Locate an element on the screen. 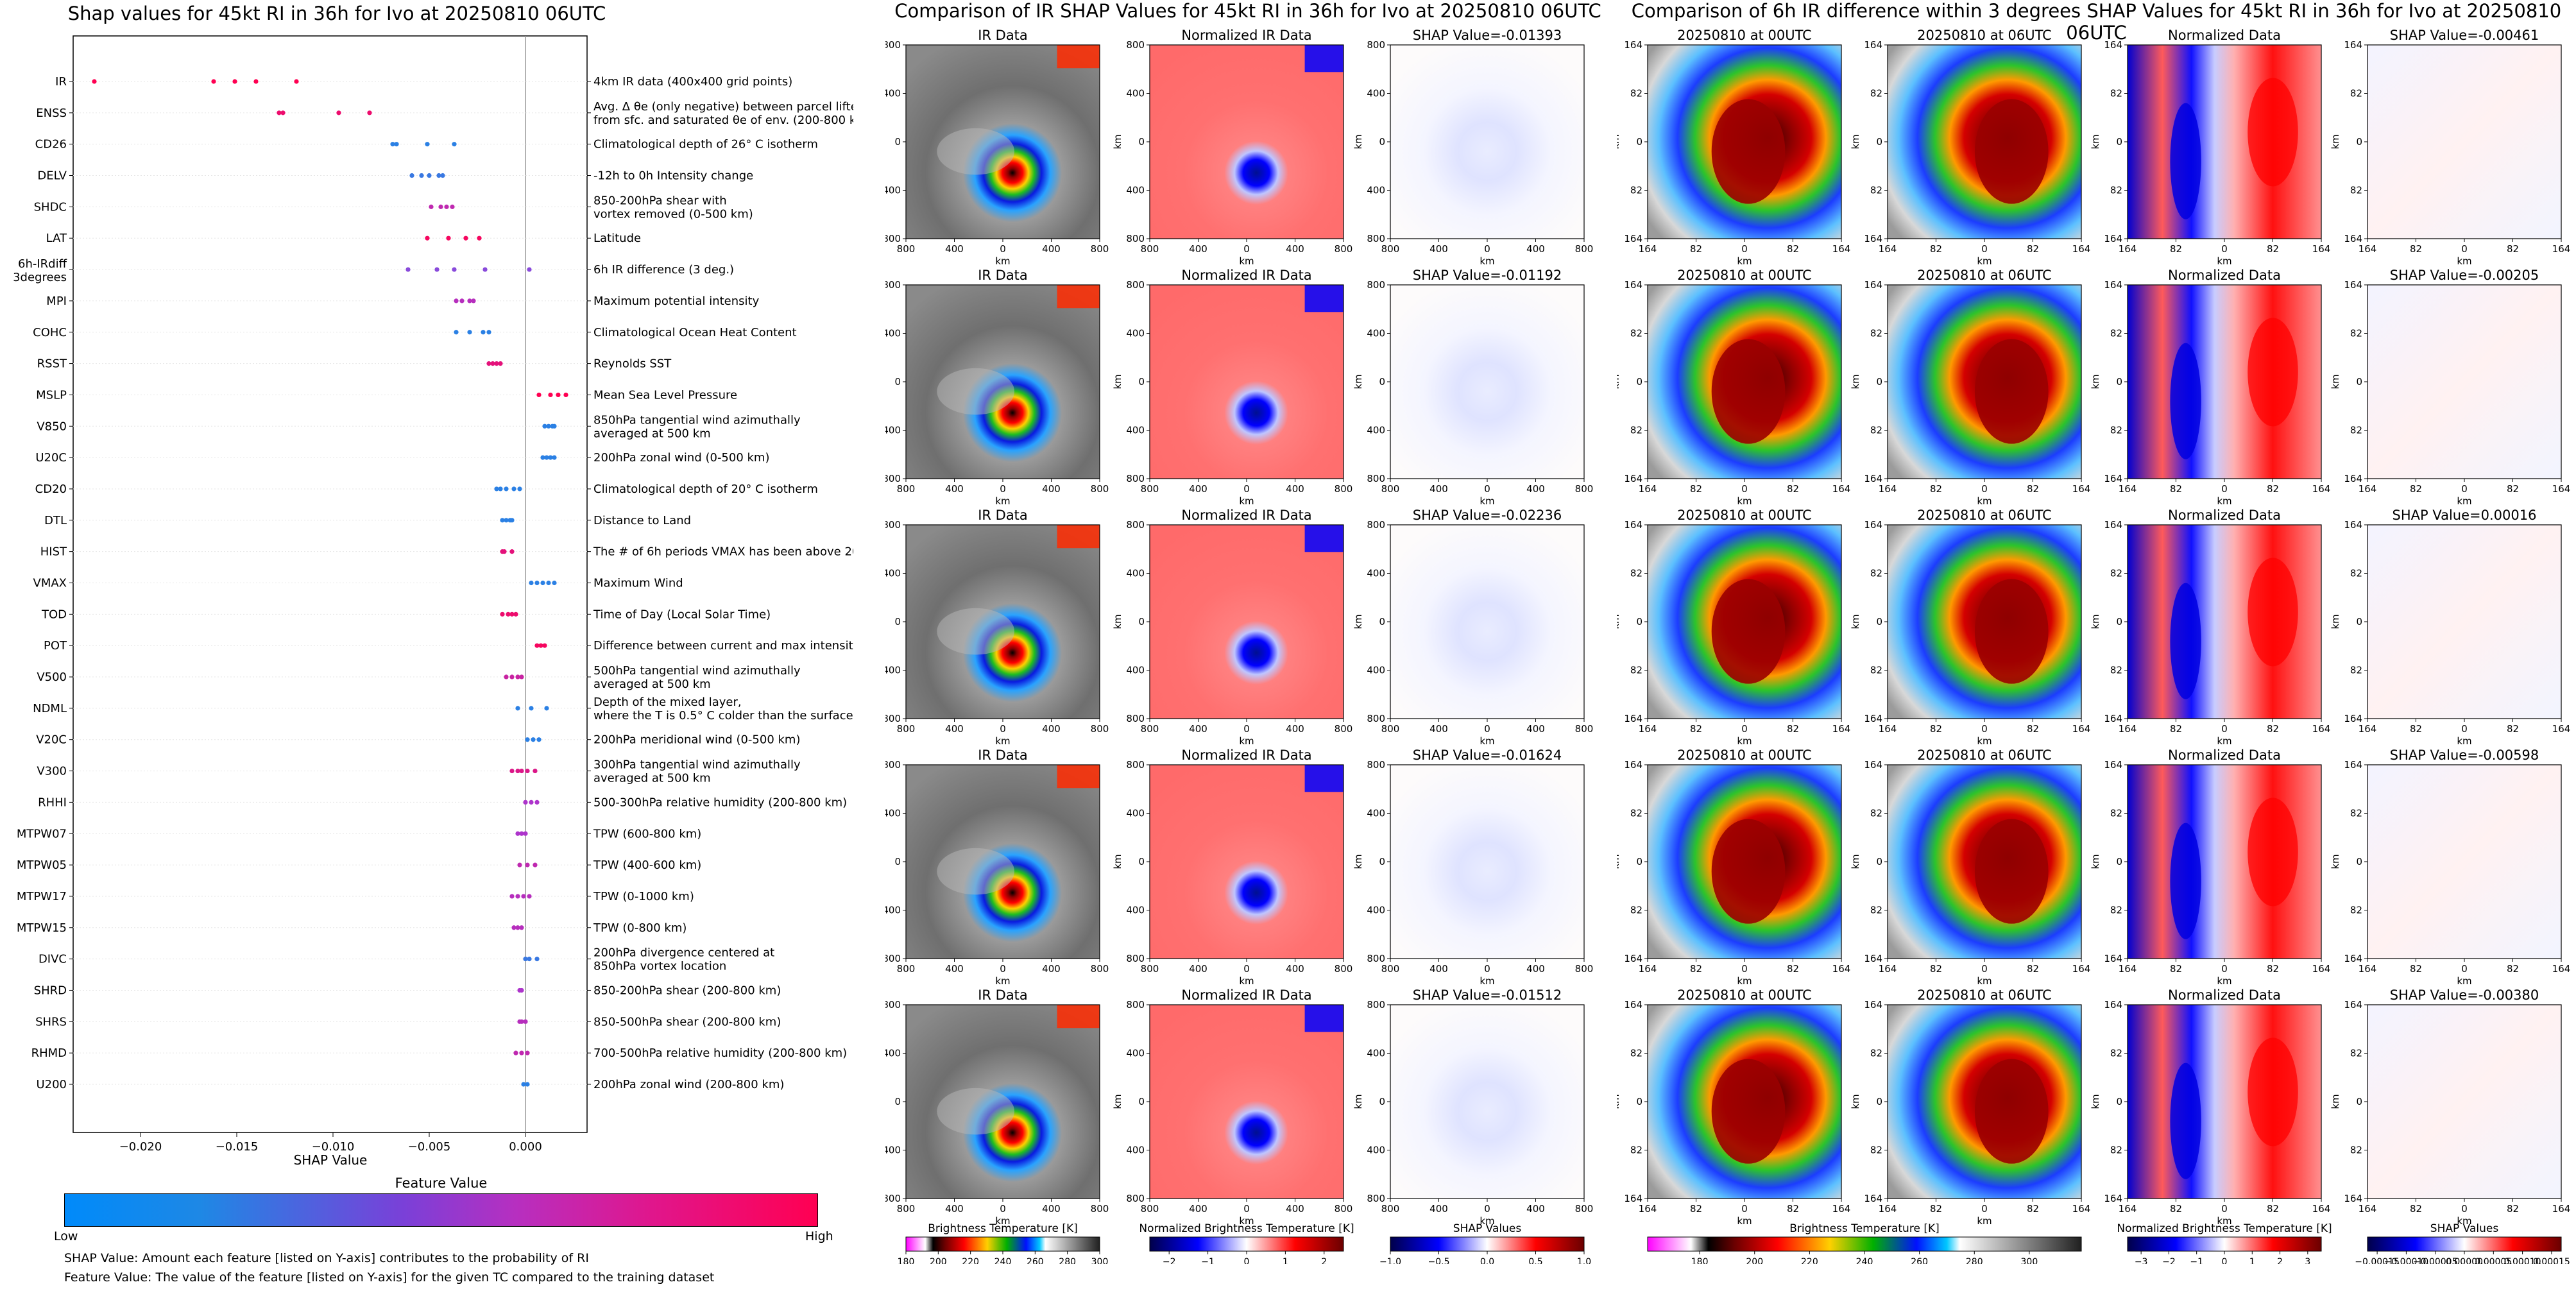 The height and width of the screenshot is (1289, 2576). feature-description: 850-500hPa shear (200-800 km) is located at coordinates (687, 1022).